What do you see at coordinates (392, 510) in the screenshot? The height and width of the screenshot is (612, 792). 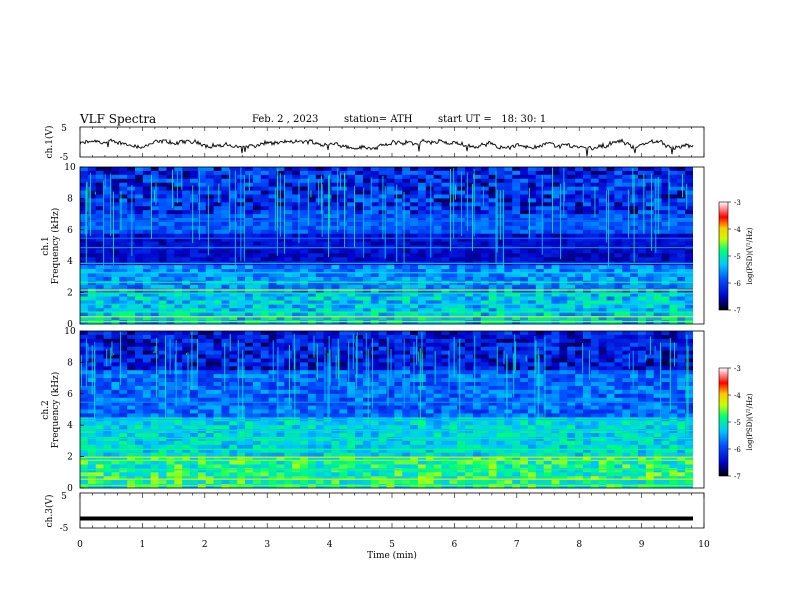 I see `ch3-frame` at bounding box center [392, 510].